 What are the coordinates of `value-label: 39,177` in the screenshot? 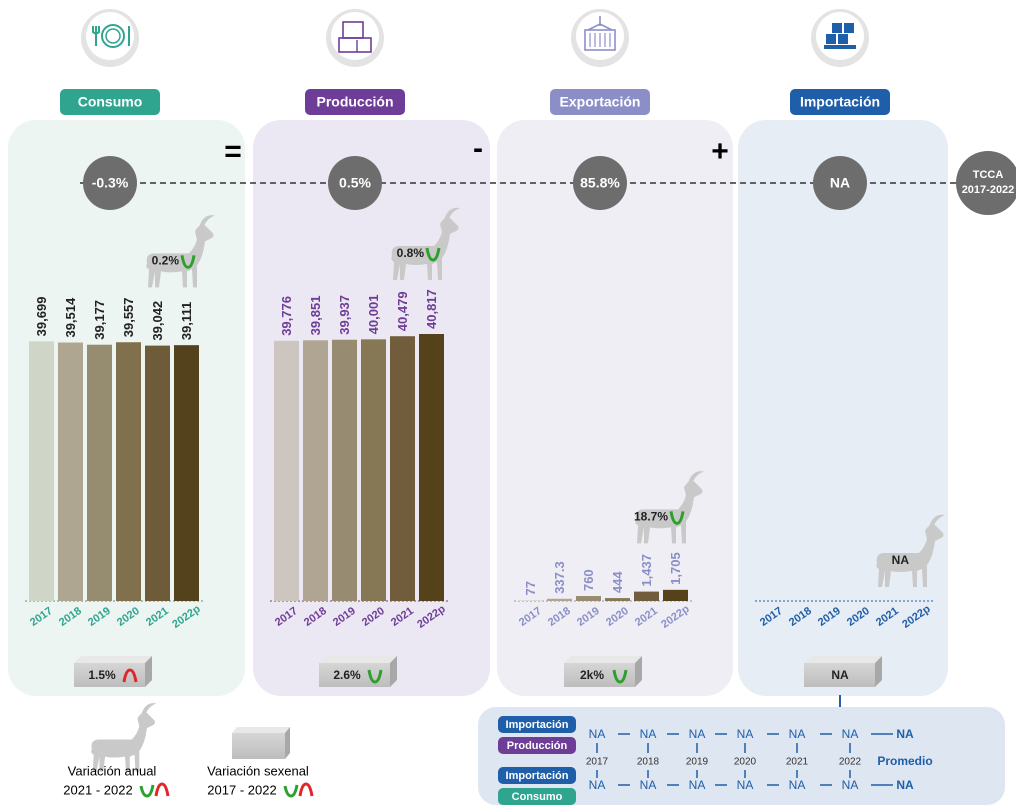 It's located at (99, 320).